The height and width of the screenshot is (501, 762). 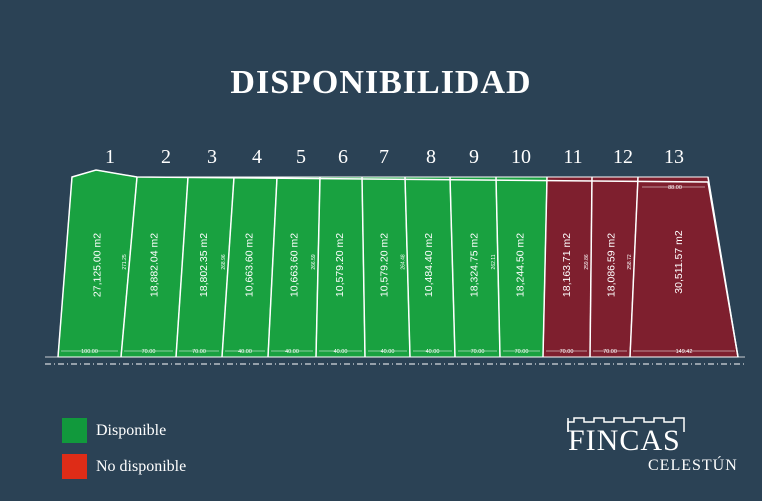 I want to click on lot-area-label: 10,484.40 m2, so click(x=429, y=265).